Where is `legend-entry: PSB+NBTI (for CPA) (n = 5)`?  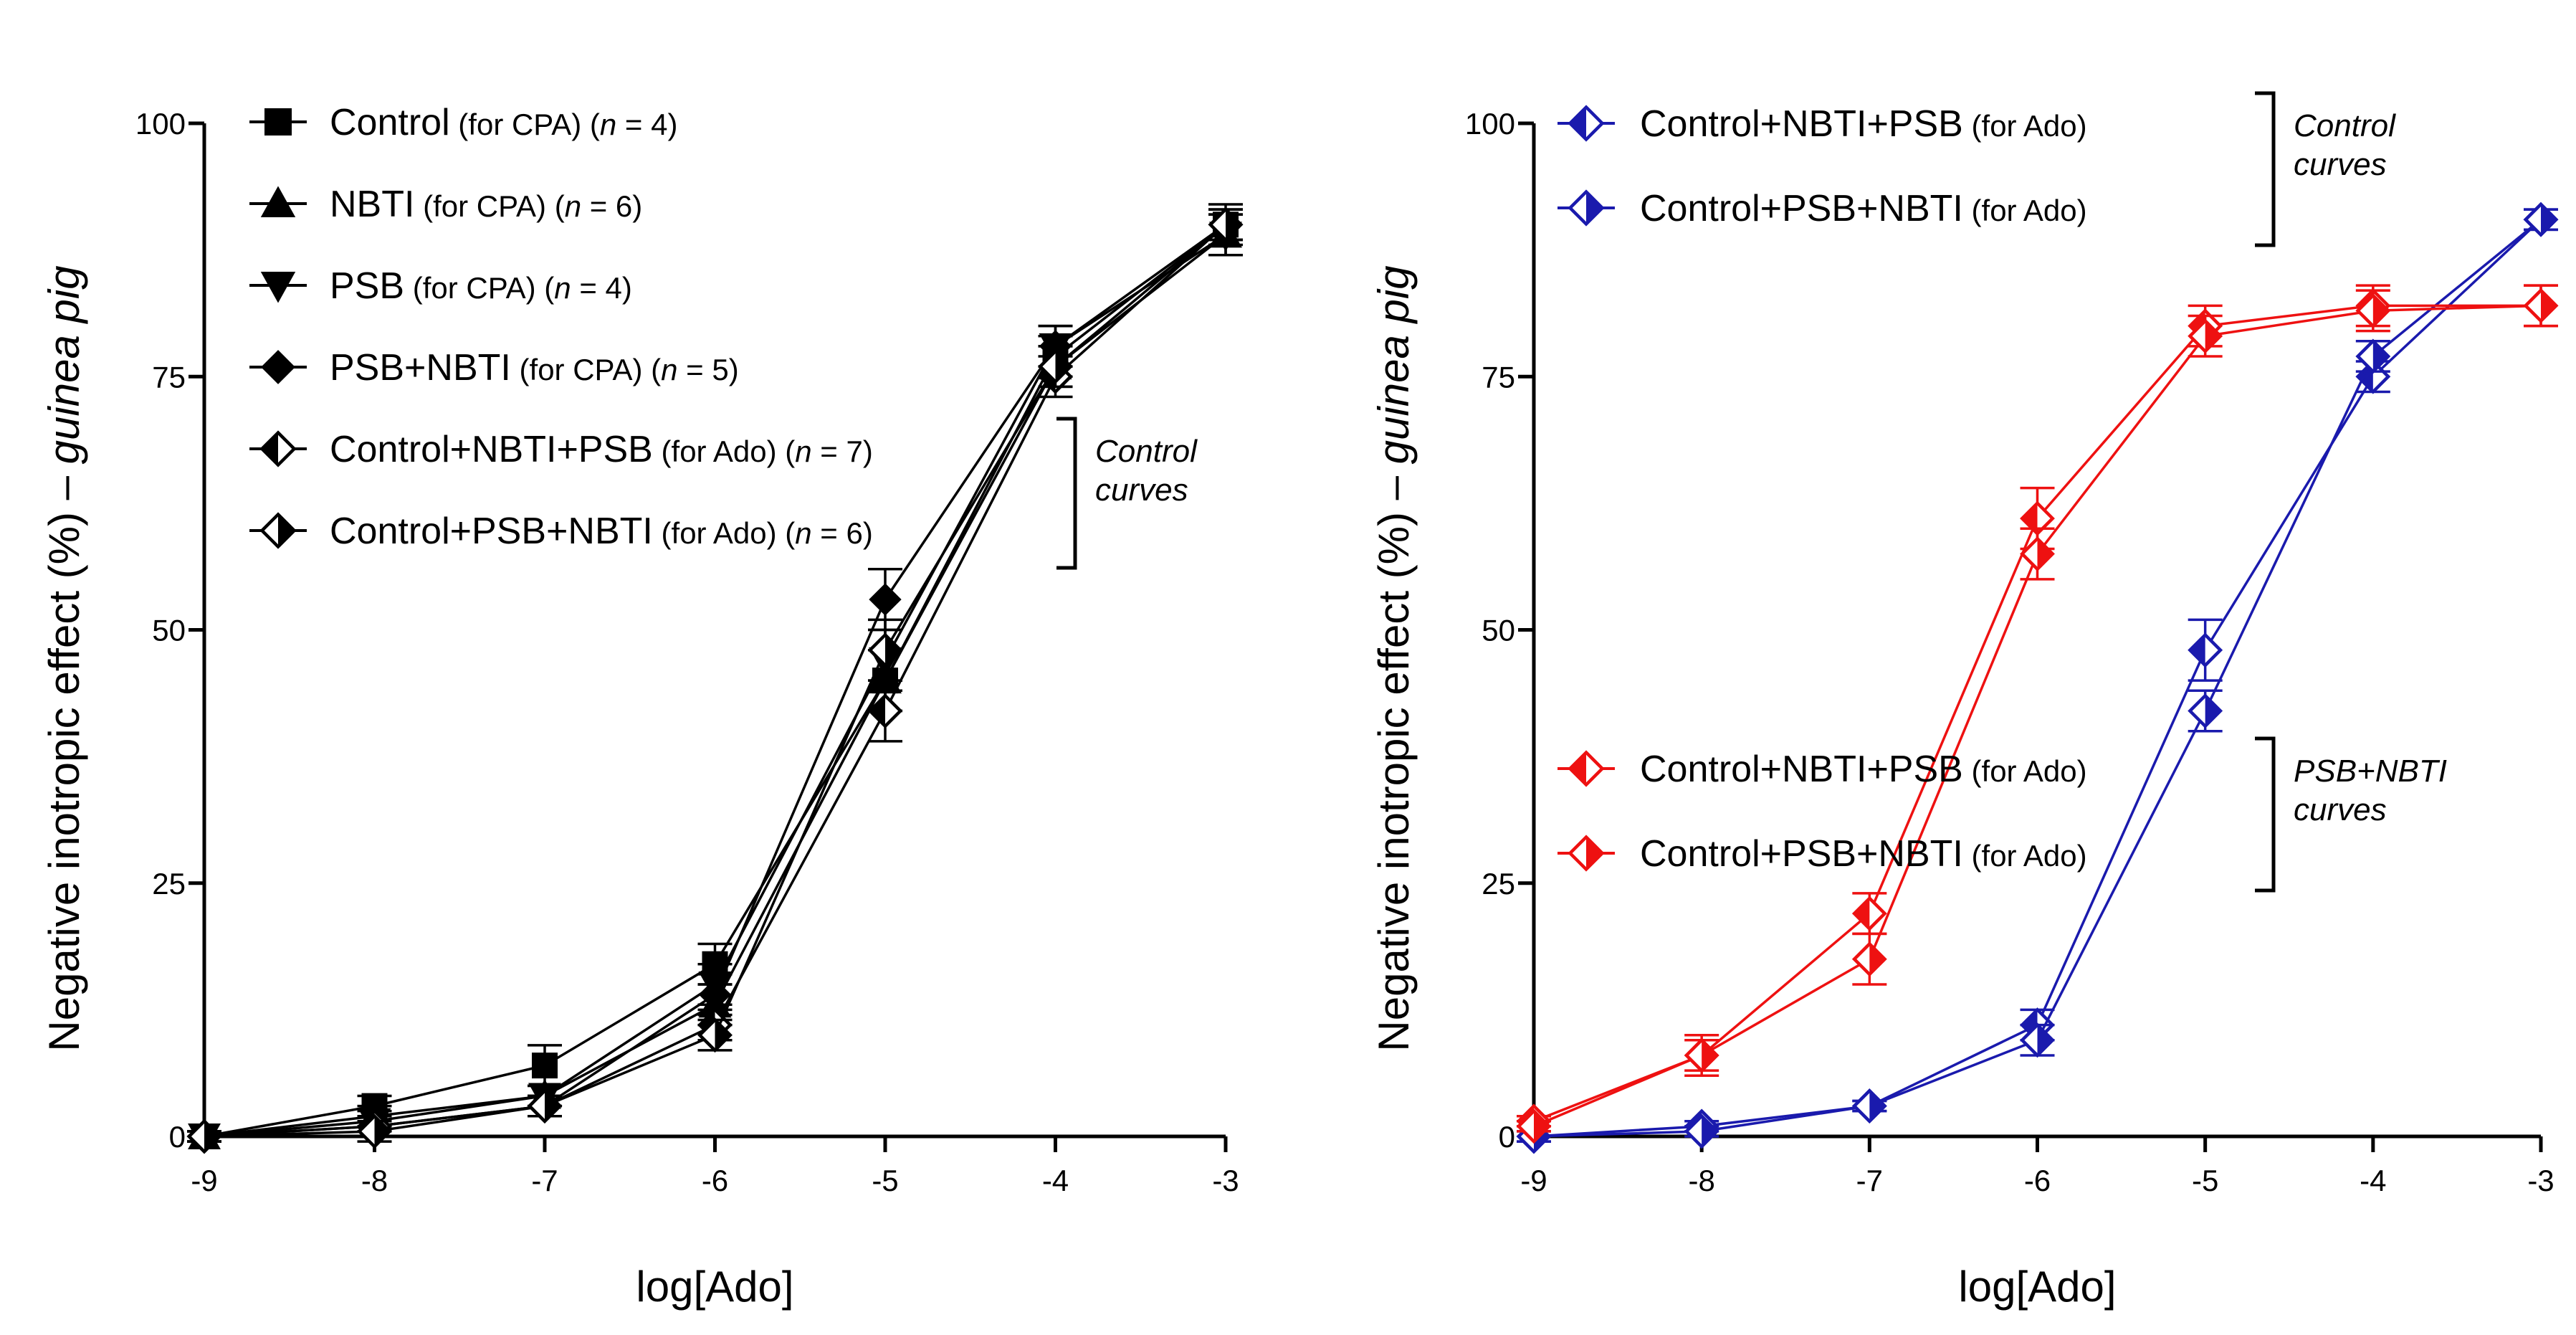 legend-entry: PSB+NBTI (for CPA) (n = 5) is located at coordinates (494, 368).